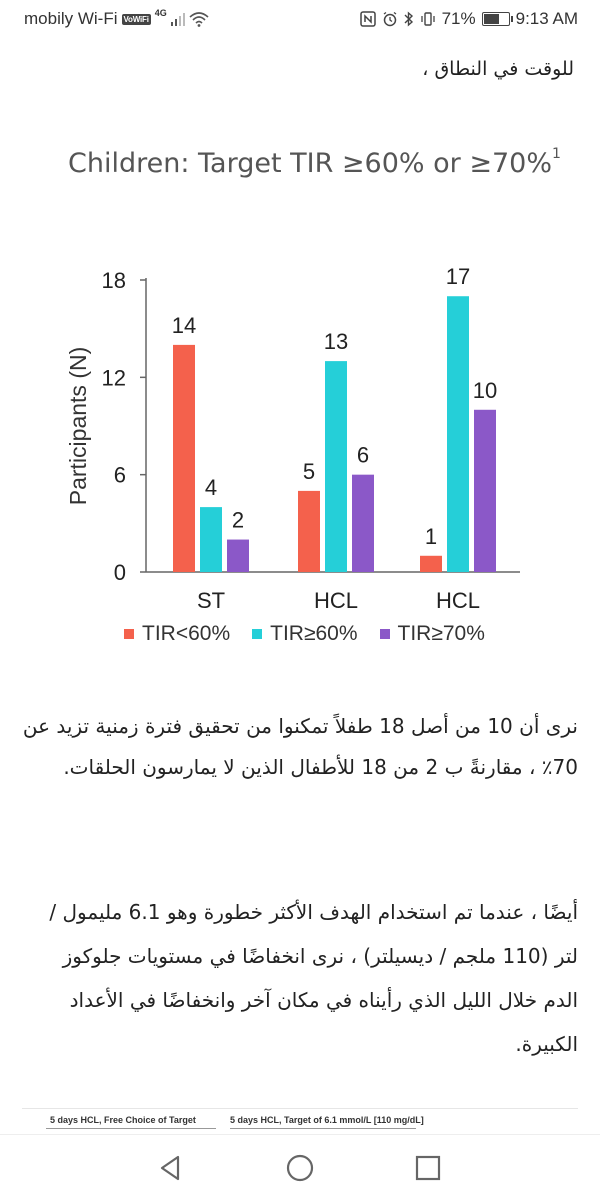 Image resolution: width=600 pixels, height=1201 pixels. I want to click on chart-title: Children: Target TIR ≥60% or ≥70%1, so click(314, 162).